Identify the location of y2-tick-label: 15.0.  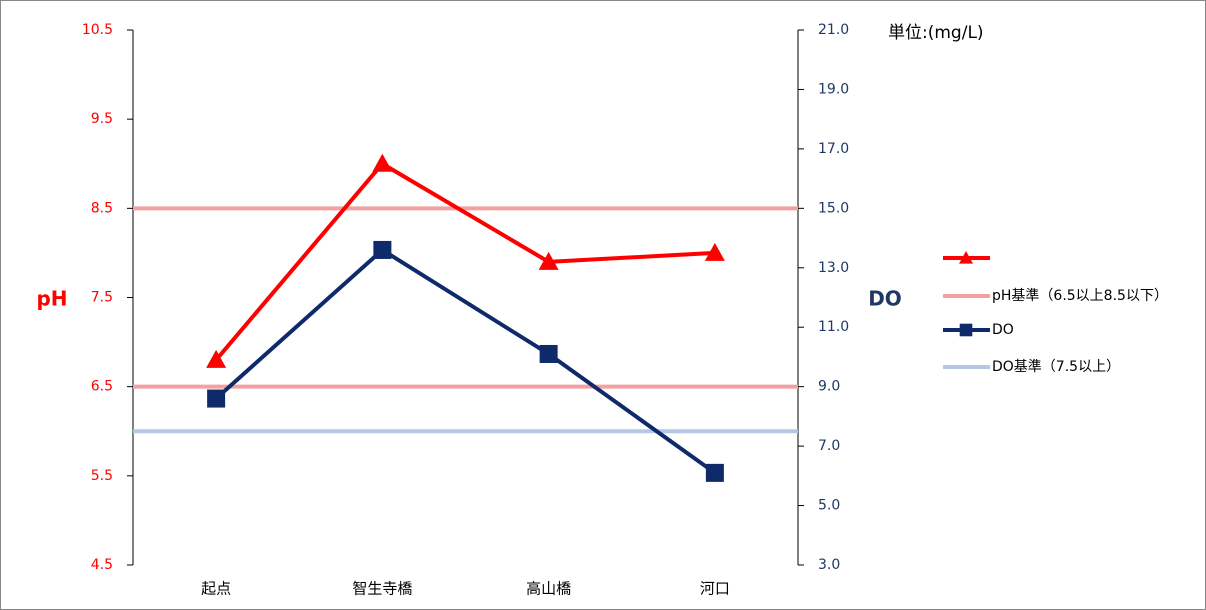
(833, 208).